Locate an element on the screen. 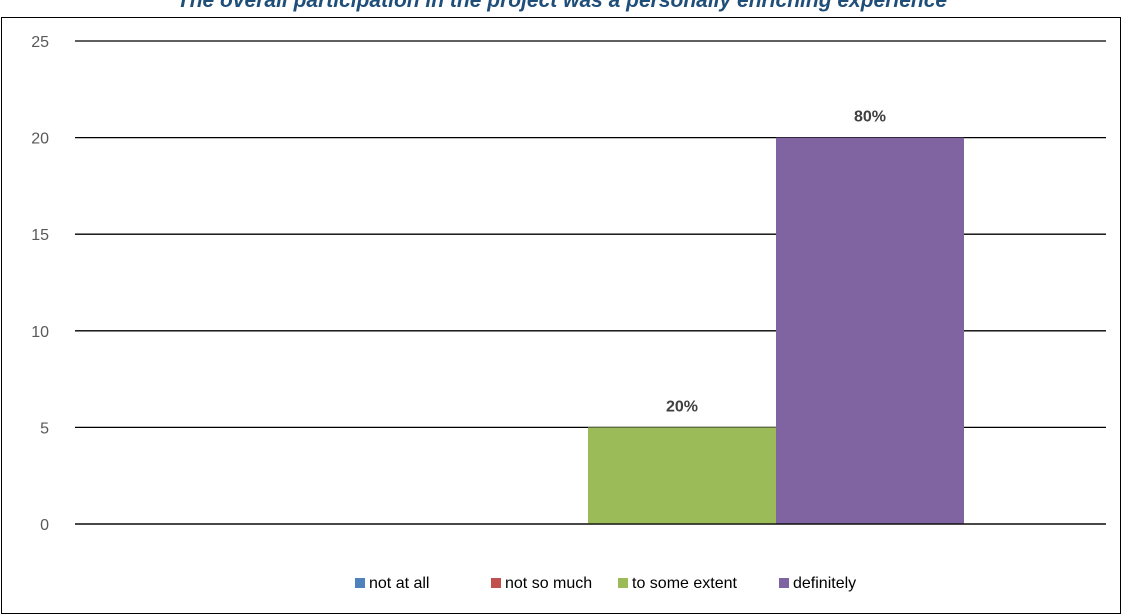 This screenshot has height=616, width=1124. bar-definitely is located at coordinates (870, 331).